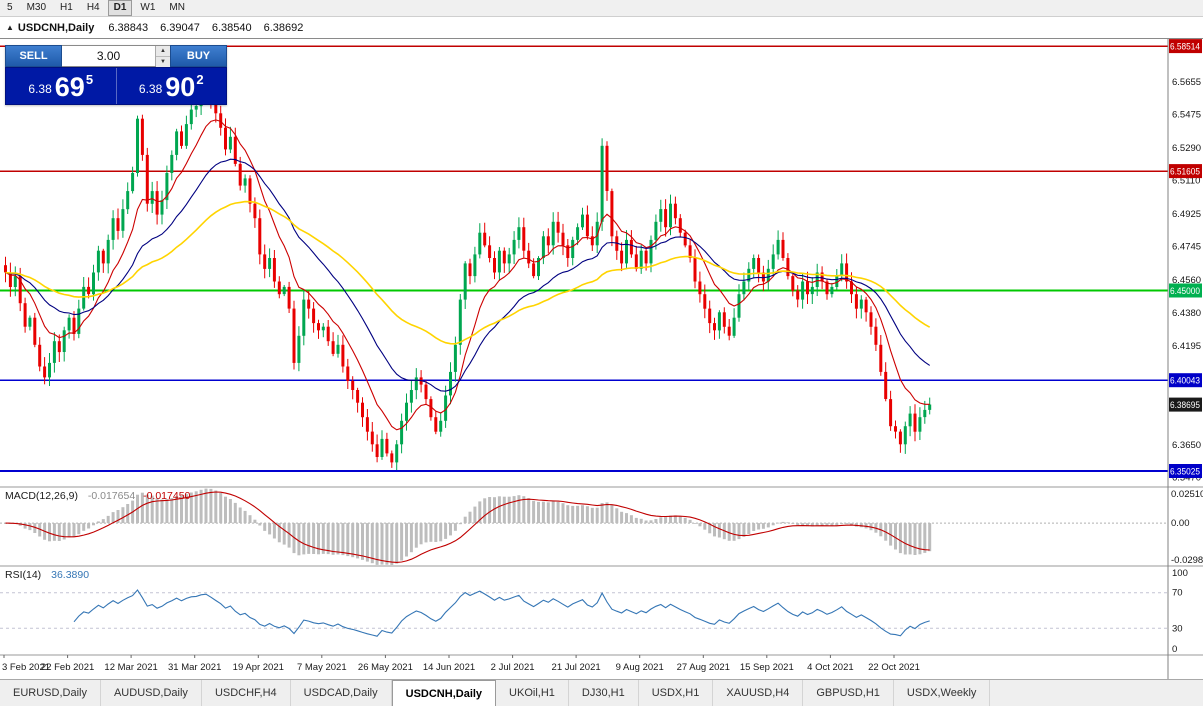 The height and width of the screenshot is (706, 1203). I want to click on rsi-axis-label: 30, so click(1177, 628).